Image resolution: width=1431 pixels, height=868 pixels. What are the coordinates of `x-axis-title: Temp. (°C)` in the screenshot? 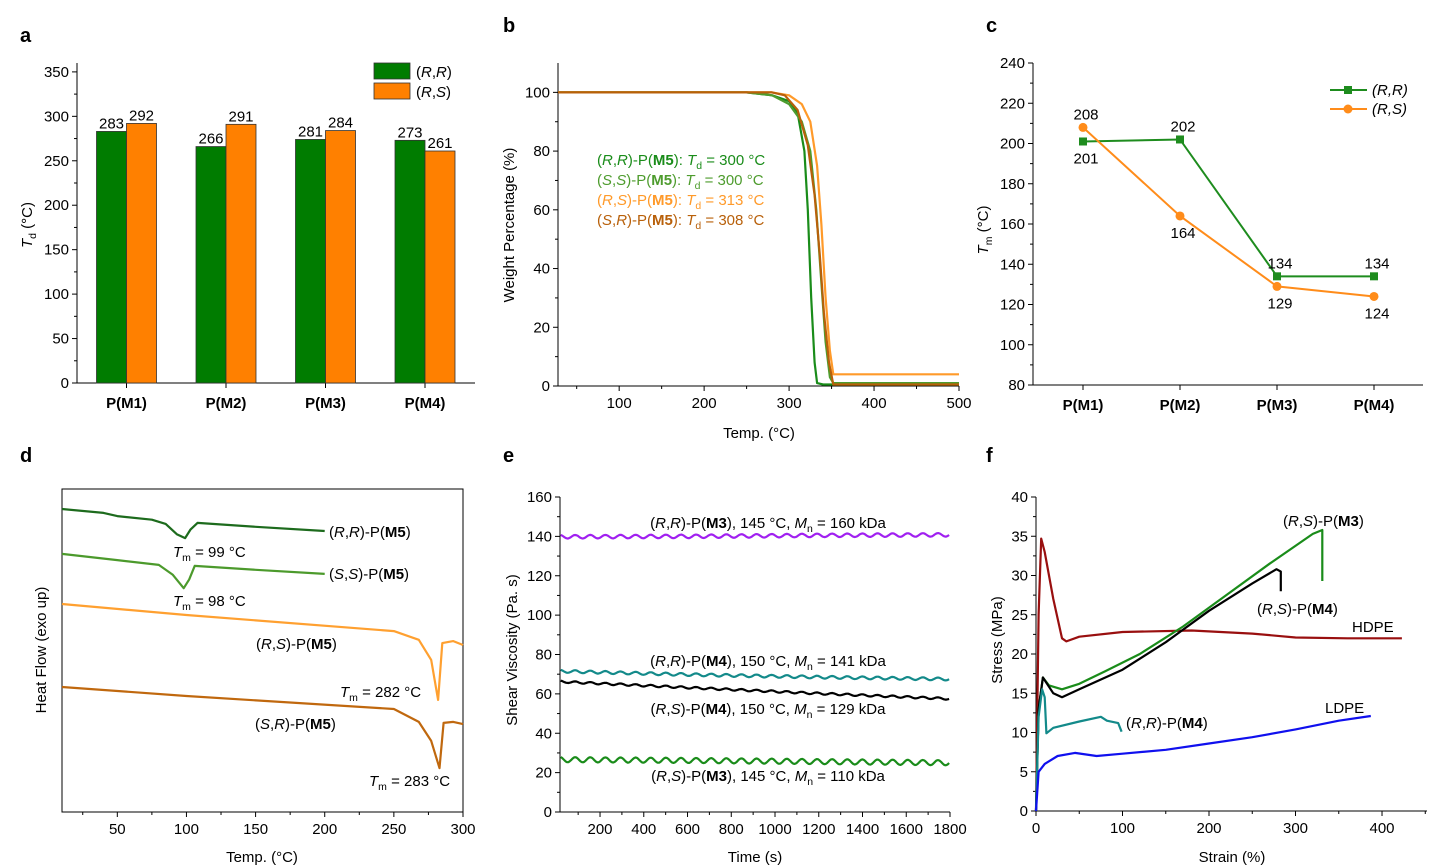 It's located at (759, 433).